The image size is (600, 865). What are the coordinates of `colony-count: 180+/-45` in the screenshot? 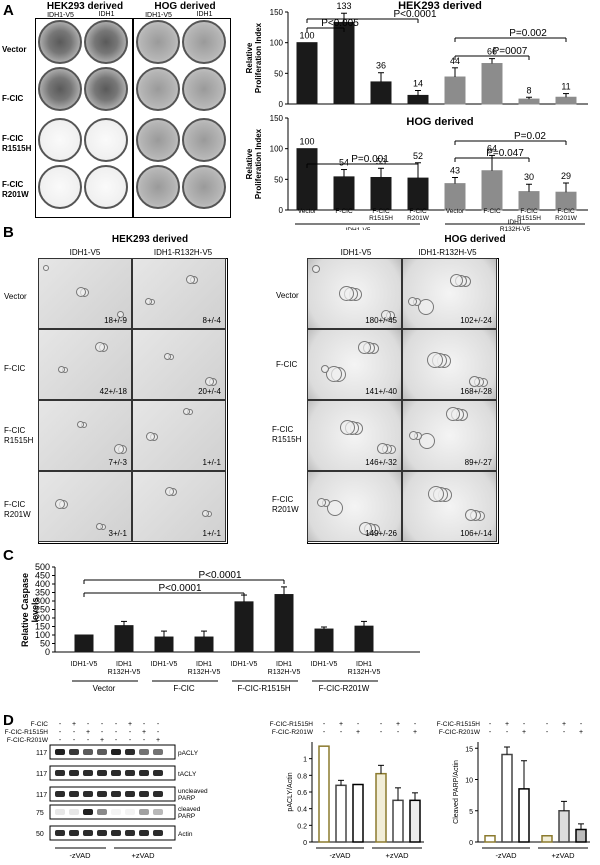 It's located at (381, 320).